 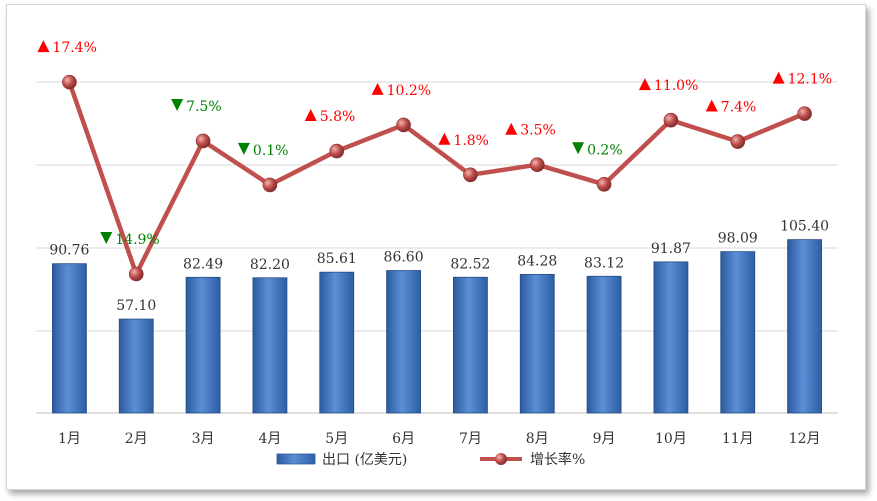 I want to click on growth-label: 10.2%, so click(x=401, y=90).